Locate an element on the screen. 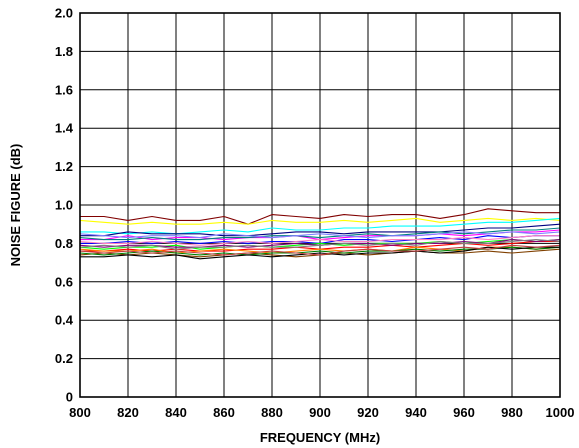 Image resolution: width=579 pixels, height=448 pixels. y-axis-label: NOISE FIGURE (dB) is located at coordinates (15, 205).